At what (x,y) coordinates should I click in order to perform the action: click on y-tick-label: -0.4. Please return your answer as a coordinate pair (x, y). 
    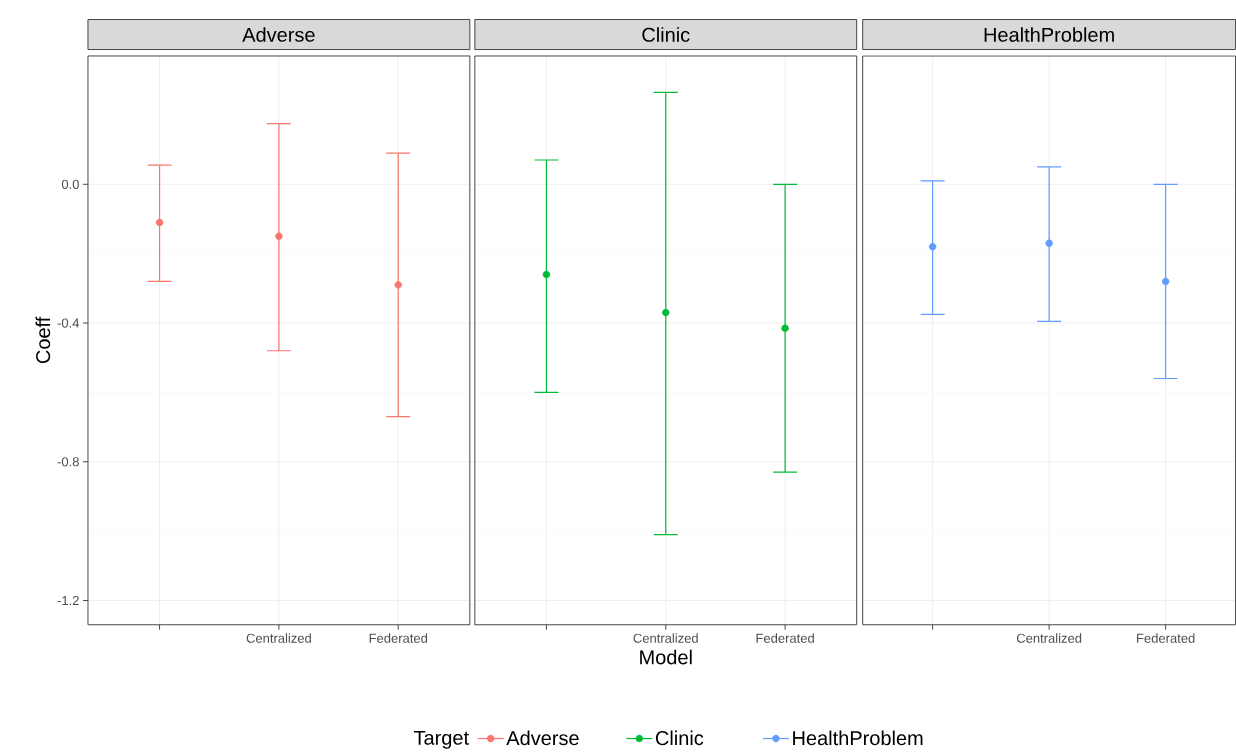
    Looking at the image, I should click on (68, 323).